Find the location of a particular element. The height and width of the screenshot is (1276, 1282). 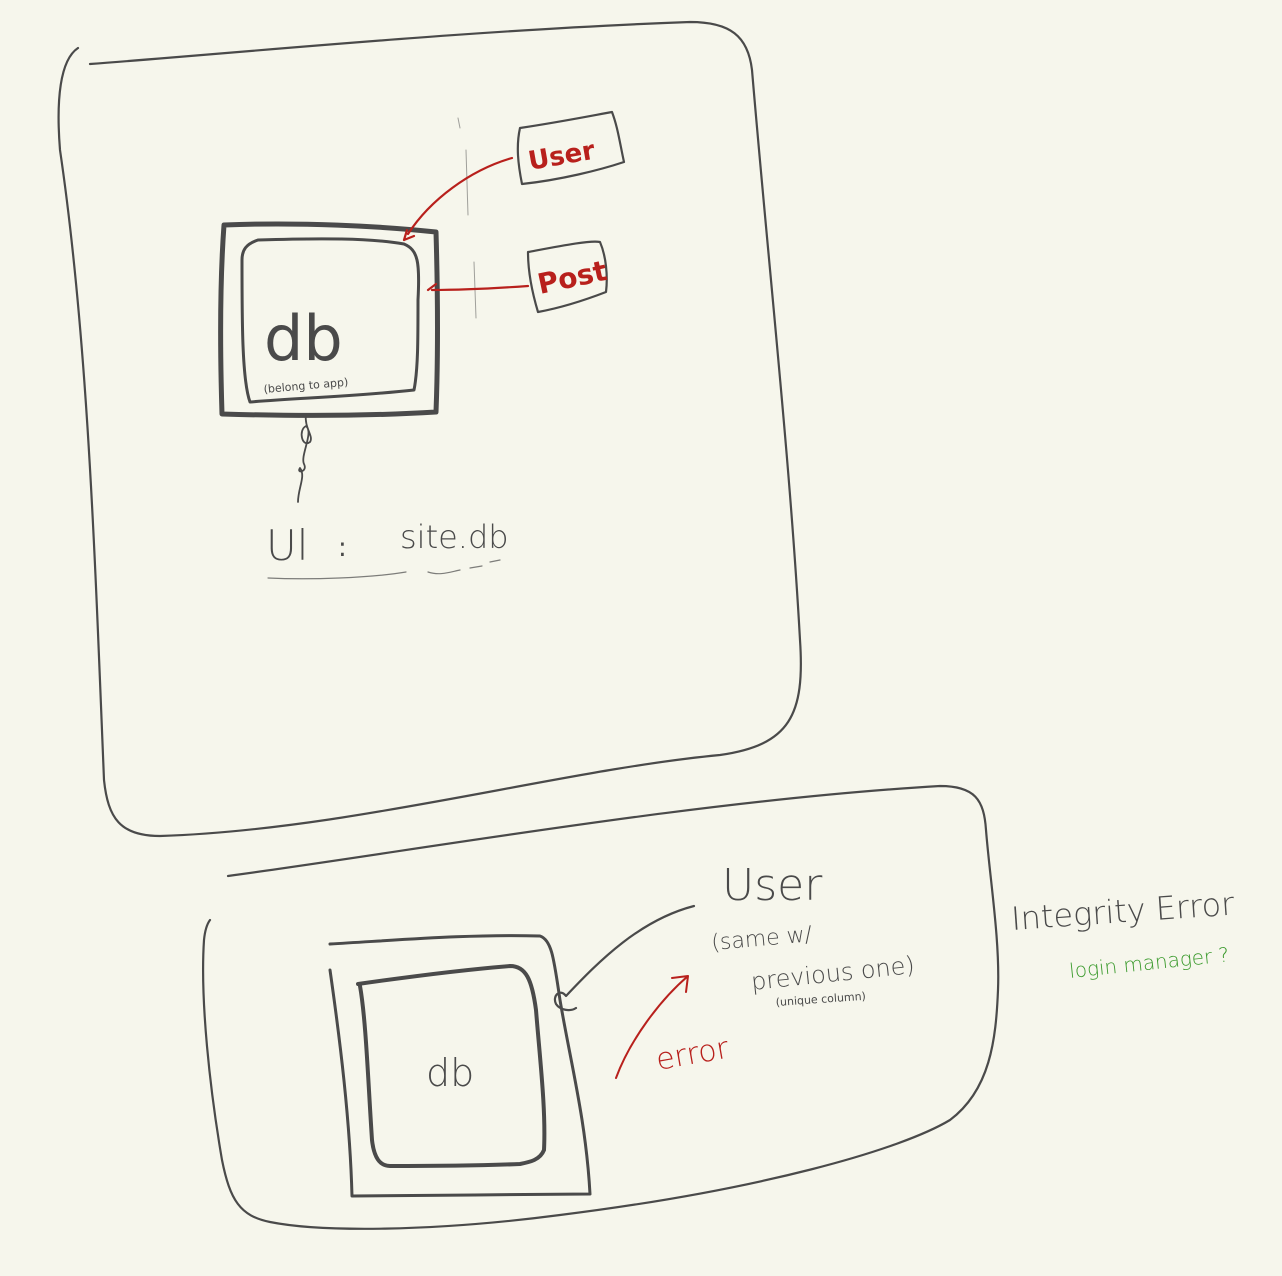

uri-label: Ul is located at coordinates (287, 545).